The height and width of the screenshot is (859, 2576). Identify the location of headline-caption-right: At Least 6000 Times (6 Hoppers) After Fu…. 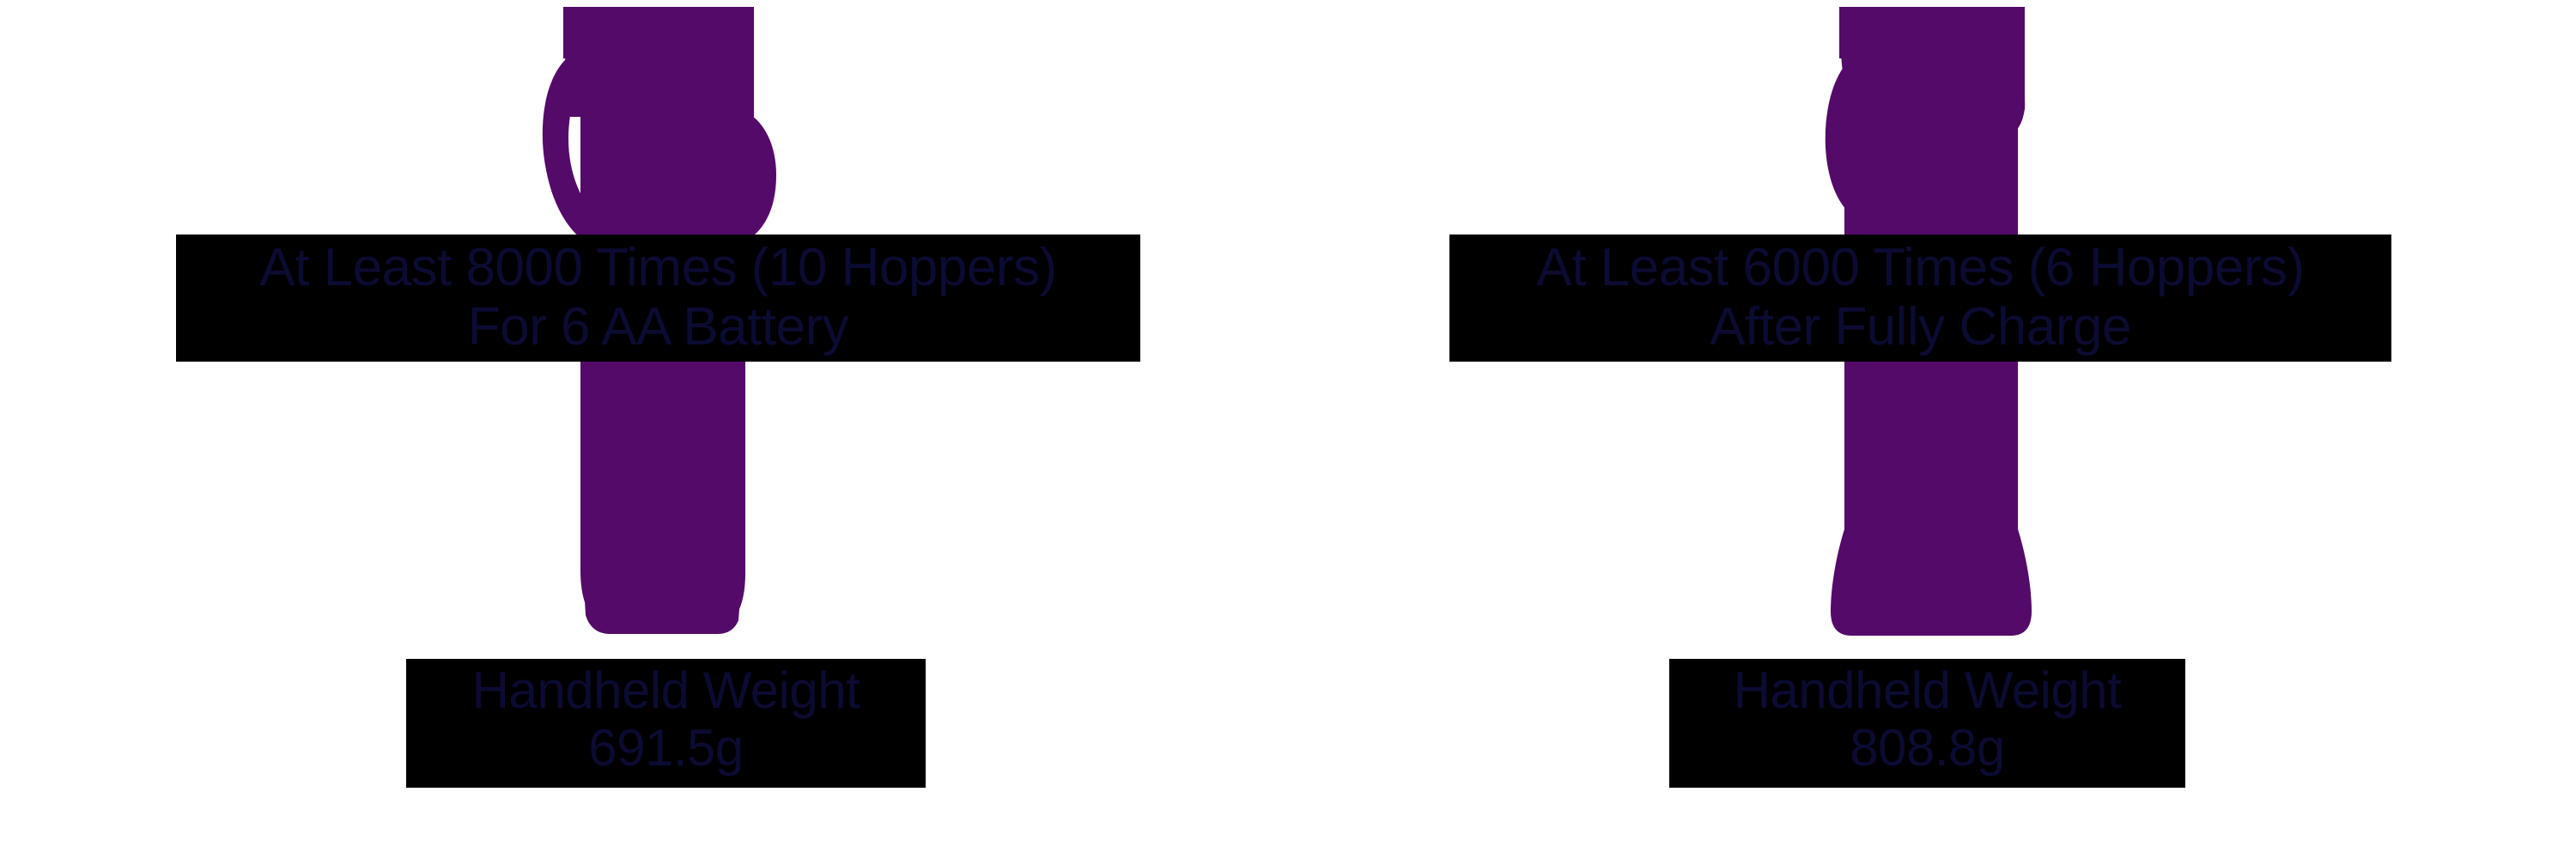
(1920, 296).